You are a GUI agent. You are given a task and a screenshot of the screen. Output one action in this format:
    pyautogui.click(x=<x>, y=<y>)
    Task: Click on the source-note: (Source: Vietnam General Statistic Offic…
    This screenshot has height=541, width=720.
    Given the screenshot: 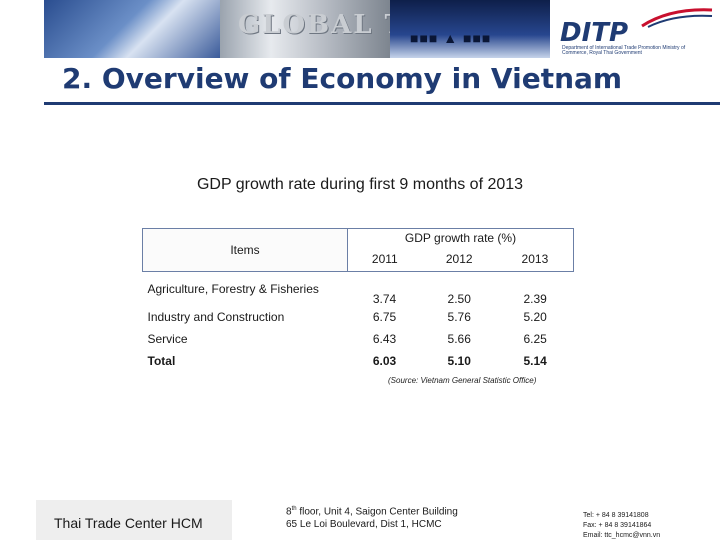 What is the action you would take?
    pyautogui.click(x=462, y=380)
    